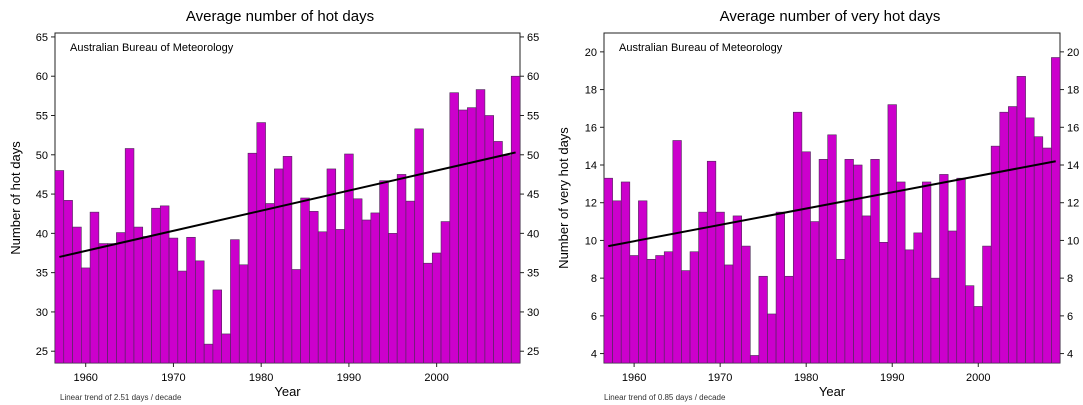 The image size is (1083, 405). Describe the element at coordinates (533, 274) in the screenshot. I see `y-tick-label-right: 35` at that location.